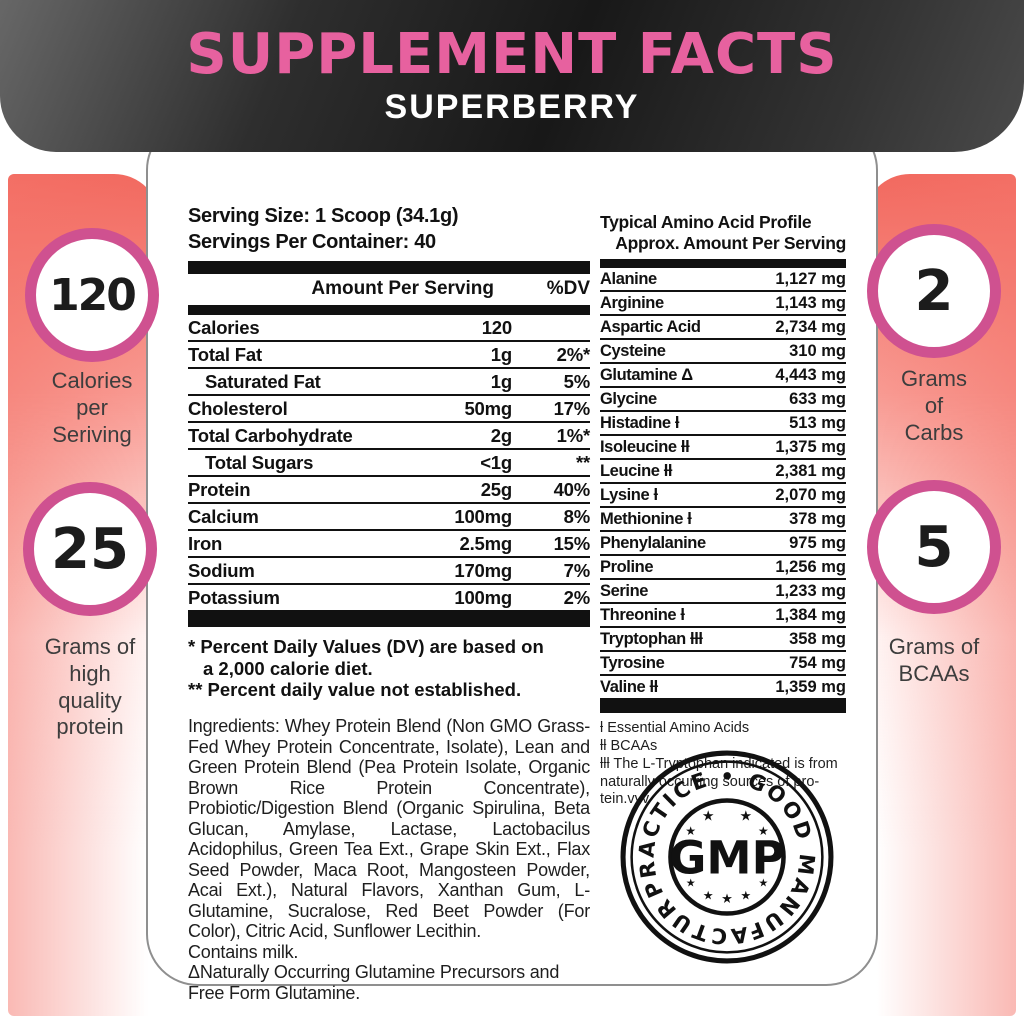 The image size is (1024, 1024). I want to click on nutrient-dv: 8%, so click(577, 517).